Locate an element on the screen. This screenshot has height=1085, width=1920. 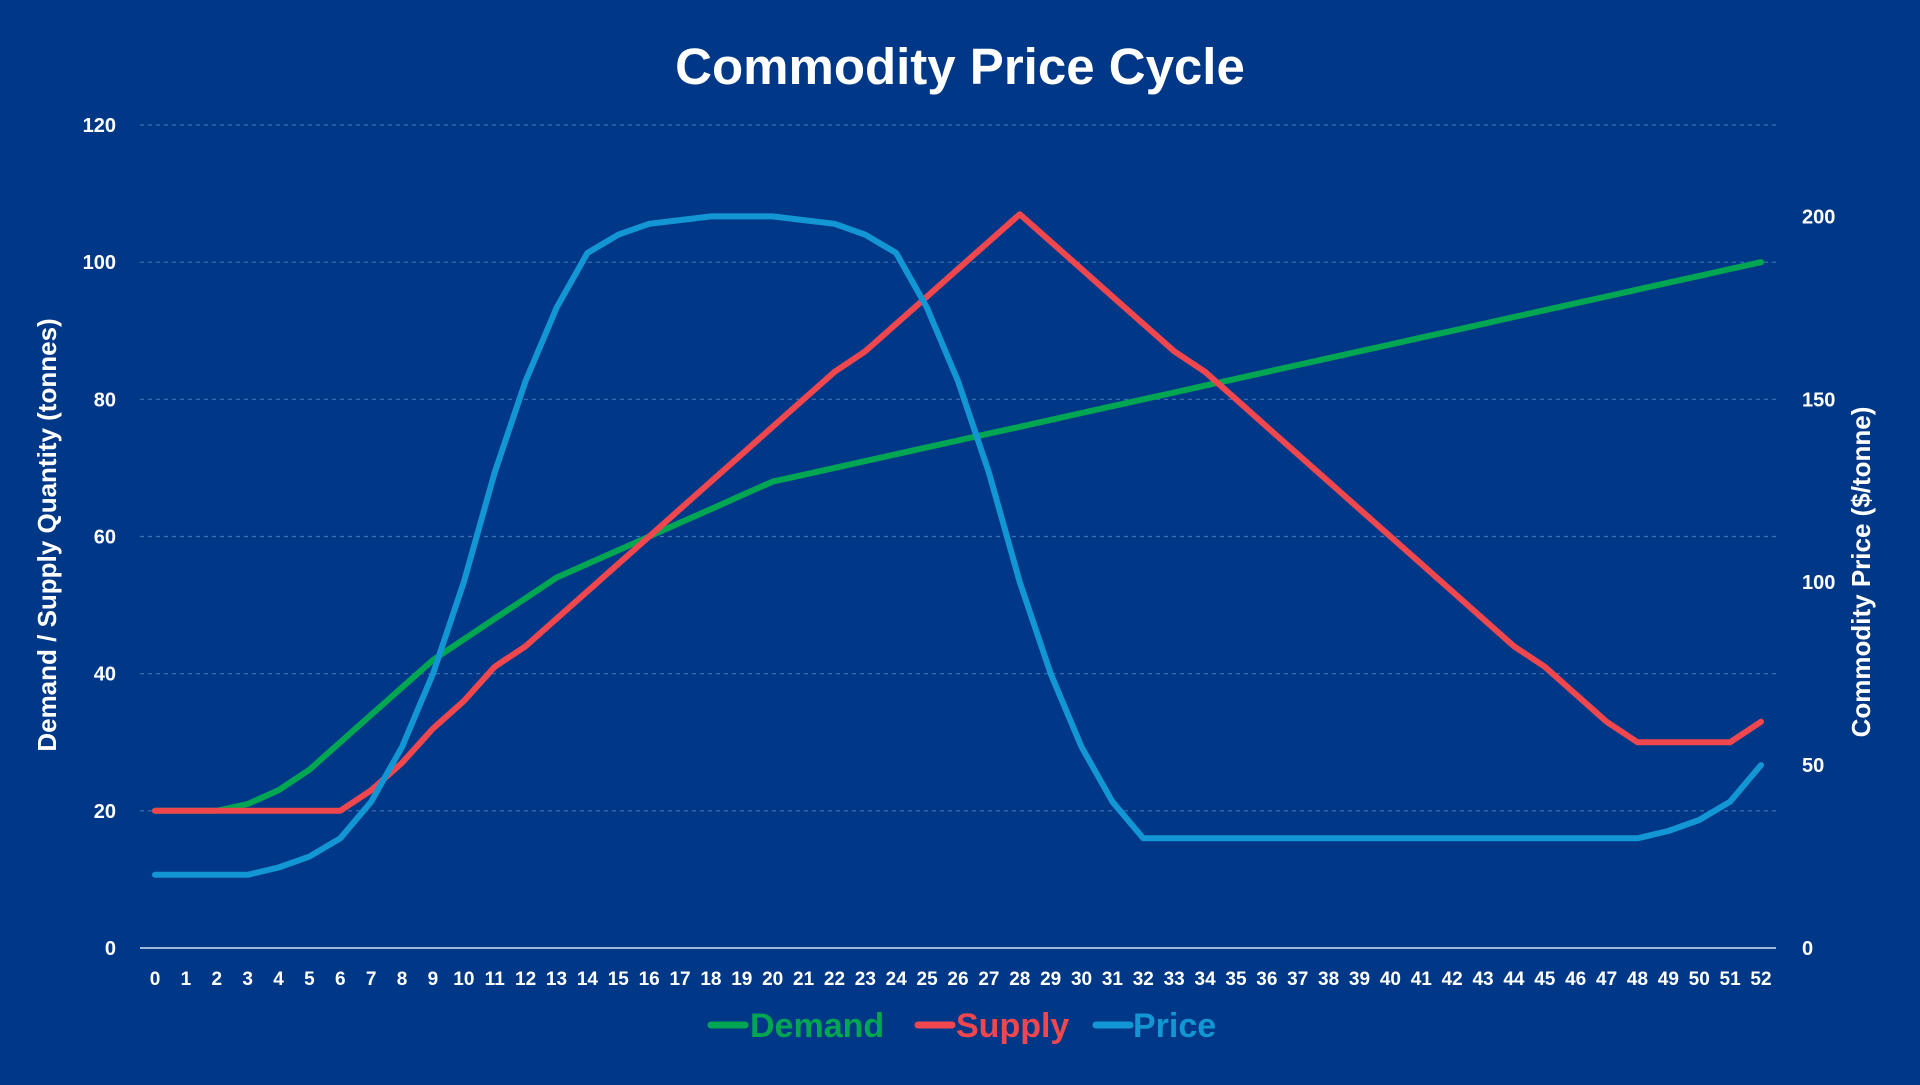
y2-tick-label: 50 is located at coordinates (1813, 766).